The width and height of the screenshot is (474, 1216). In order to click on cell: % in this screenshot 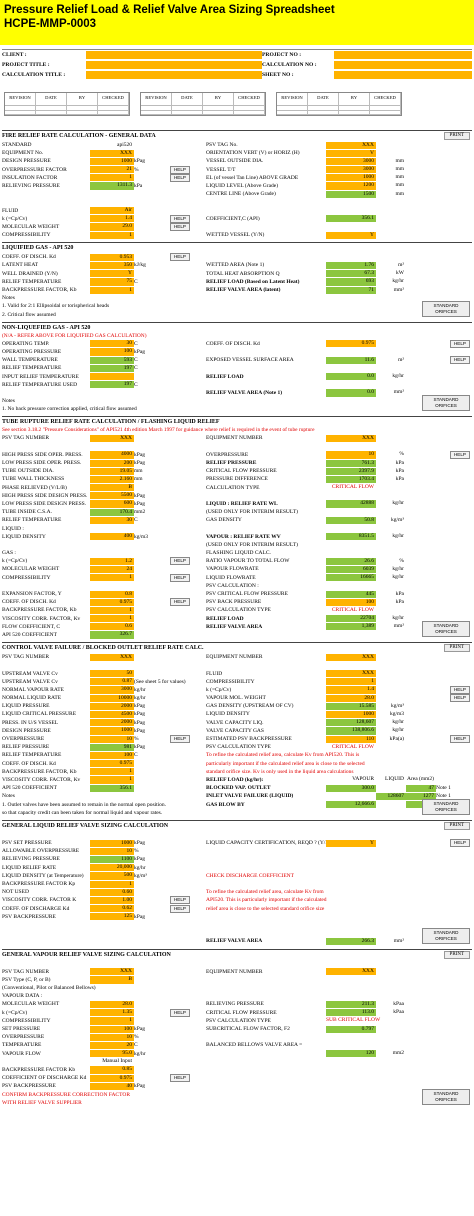, I will do `click(401, 560)`.